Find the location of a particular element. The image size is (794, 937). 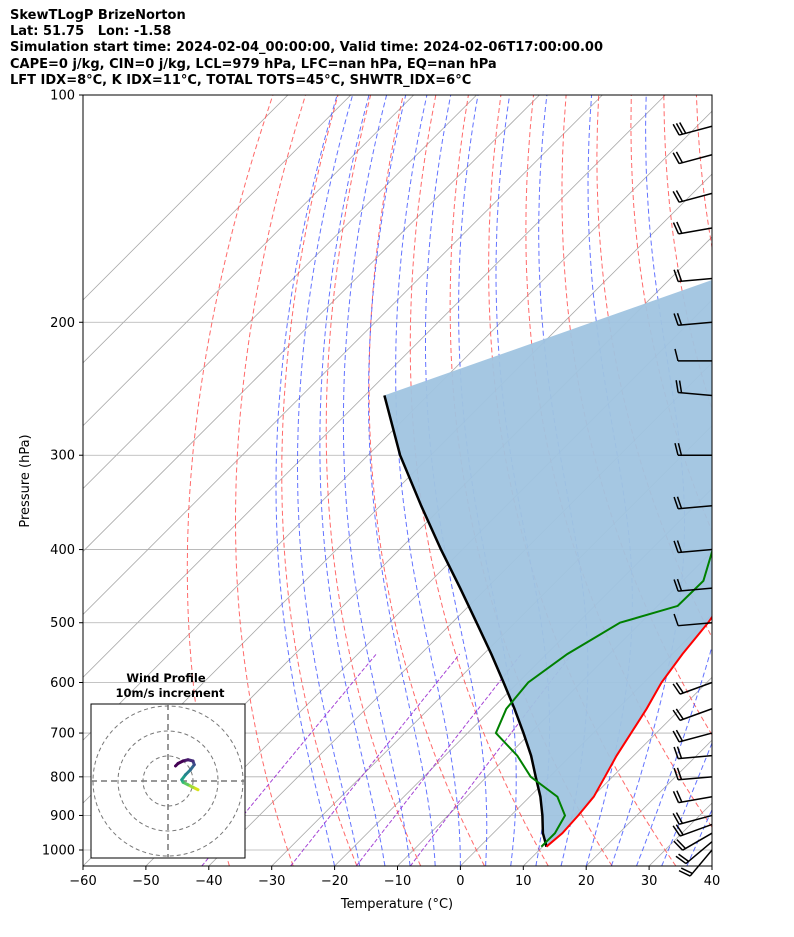

x-tick-label: 20 is located at coordinates (586, 881).